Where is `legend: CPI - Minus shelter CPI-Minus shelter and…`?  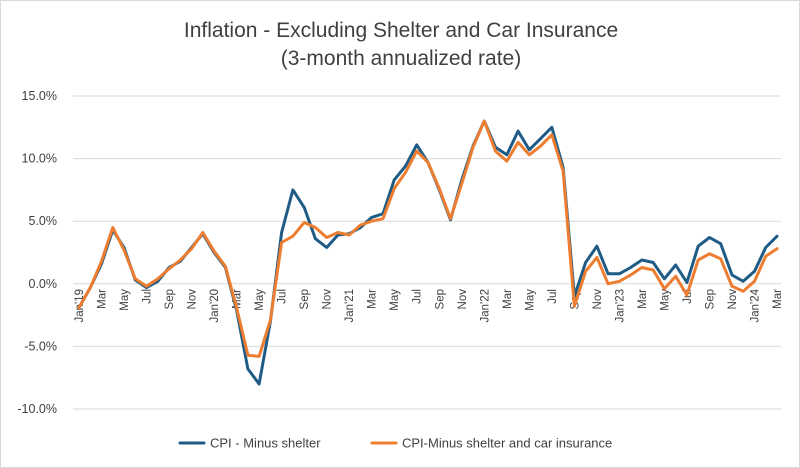
legend: CPI - Minus shelter CPI-Minus shelter and… is located at coordinates (395, 443).